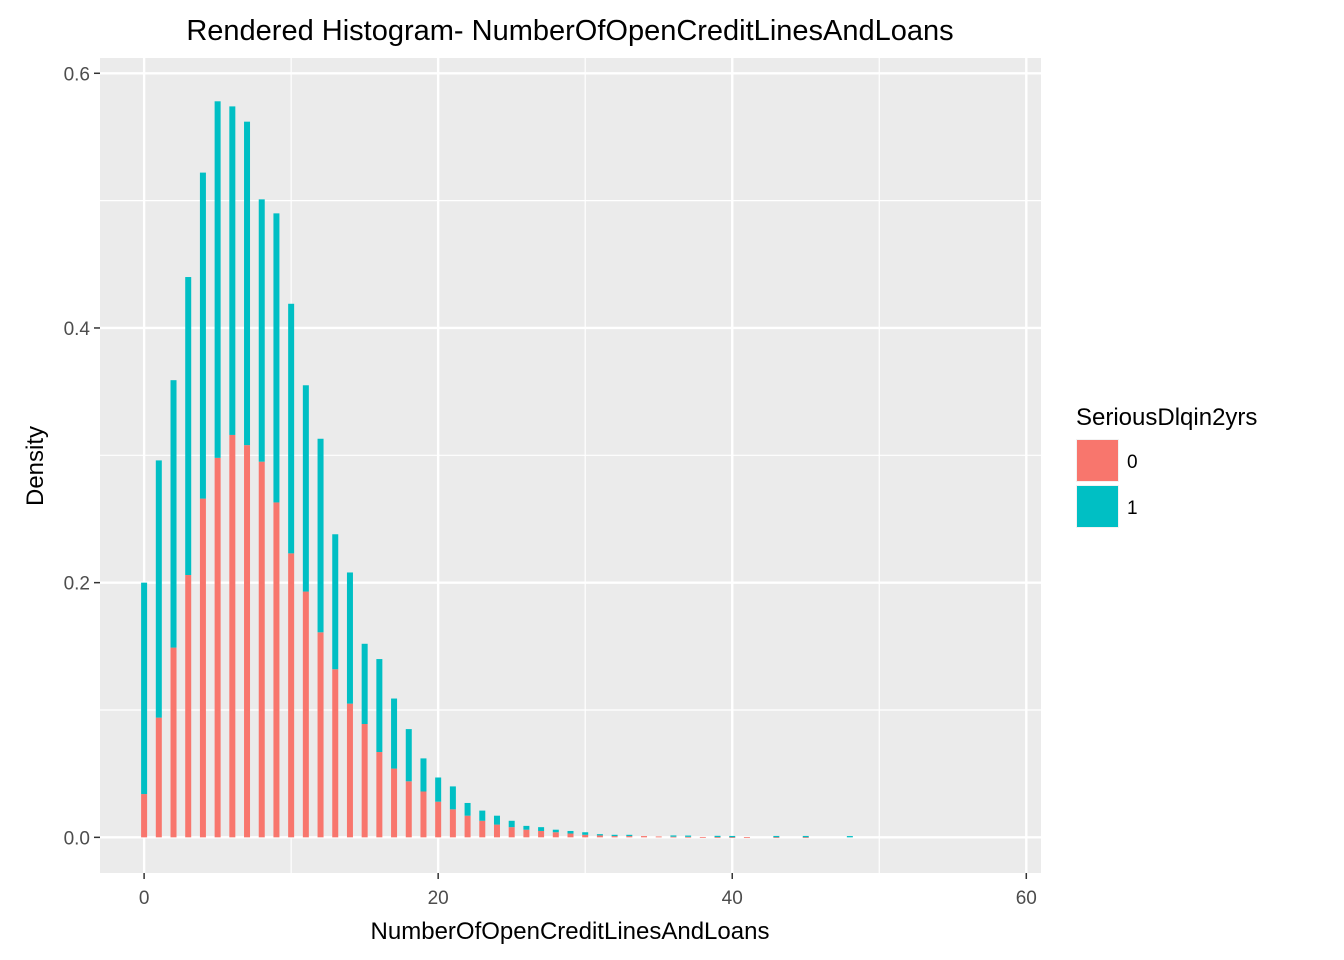  What do you see at coordinates (1132, 462) in the screenshot?
I see `legend-label-0: 0` at bounding box center [1132, 462].